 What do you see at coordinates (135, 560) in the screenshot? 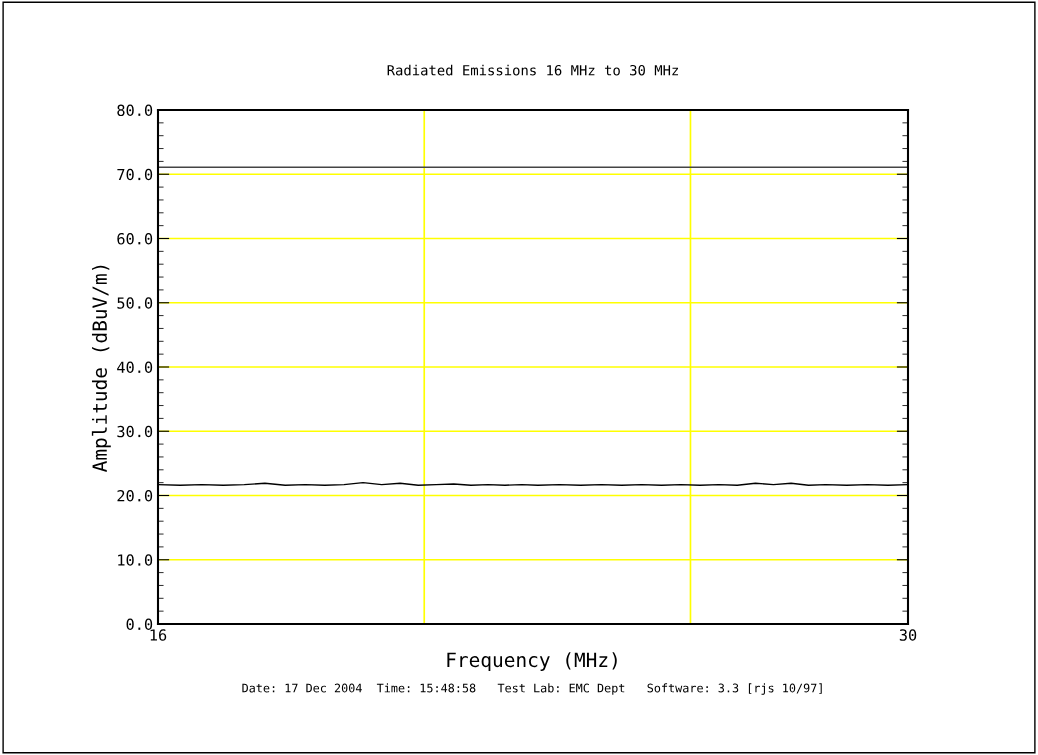
I see `y-tick-label: 10.0` at bounding box center [135, 560].